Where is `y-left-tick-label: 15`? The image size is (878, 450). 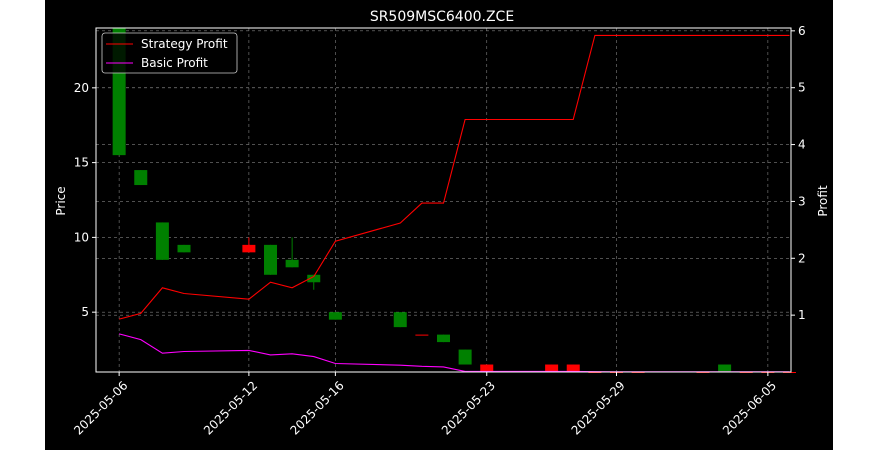
y-left-tick-label: 15 is located at coordinates (81, 163).